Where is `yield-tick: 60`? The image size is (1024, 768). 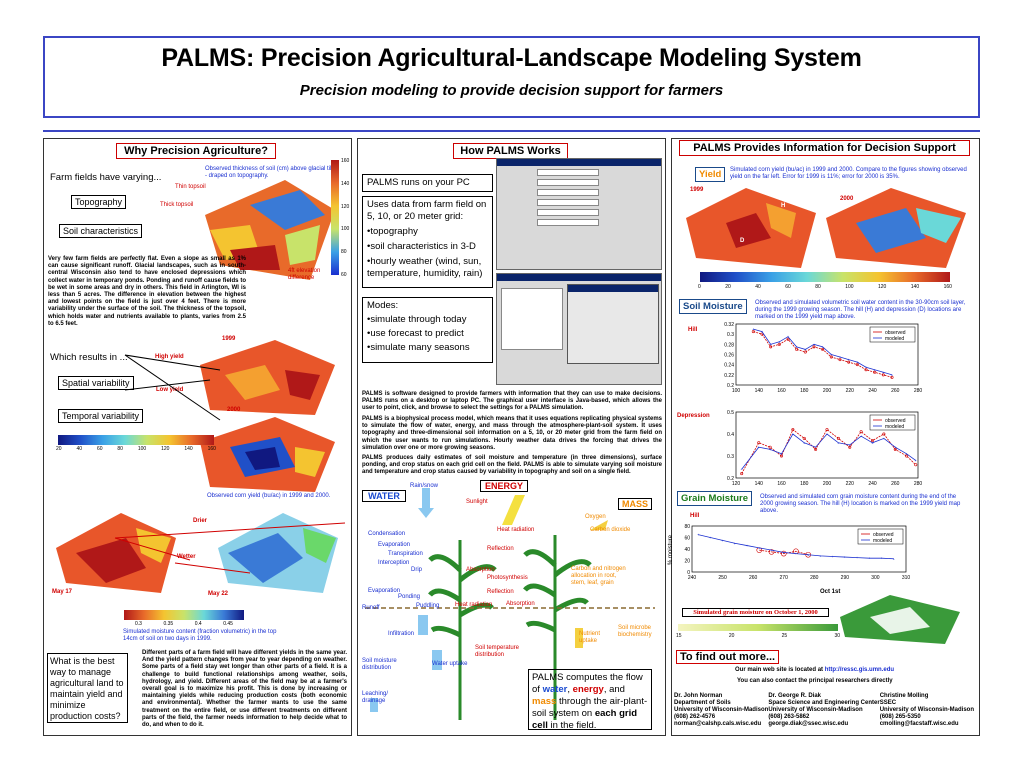
yield-tick: 60 is located at coordinates (99, 449).